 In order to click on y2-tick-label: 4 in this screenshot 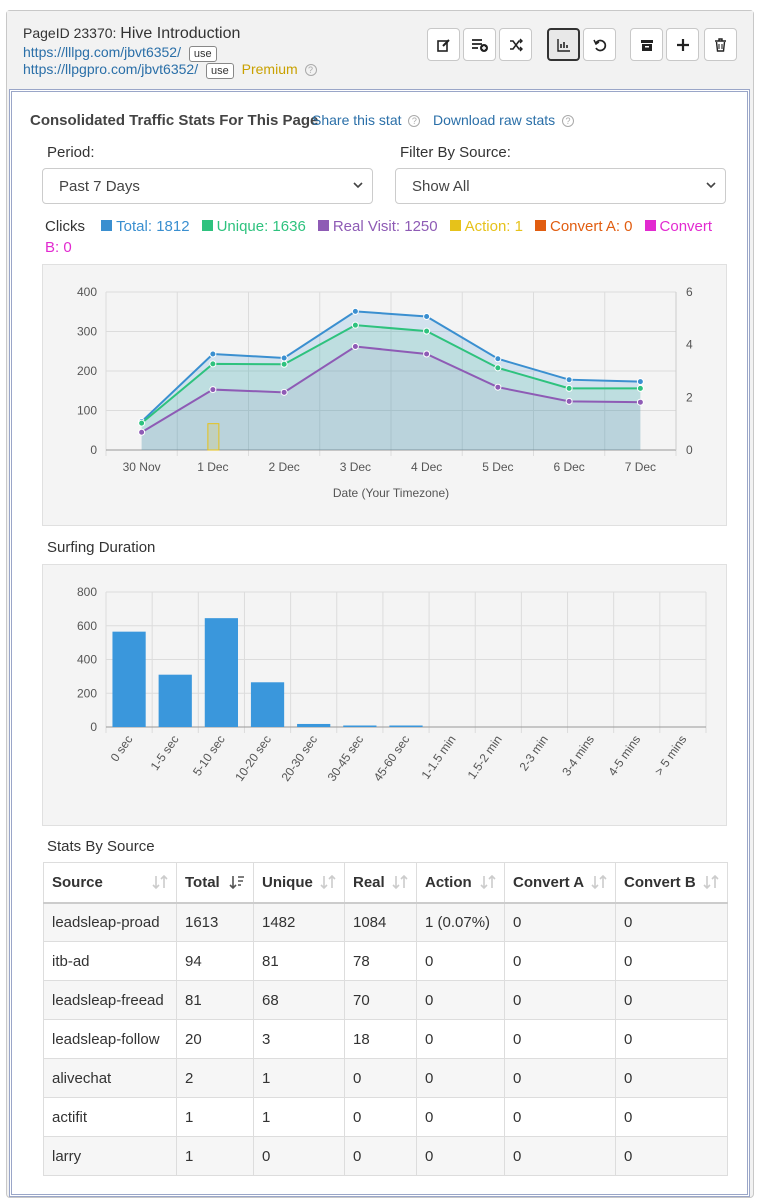, I will do `click(689, 345)`.